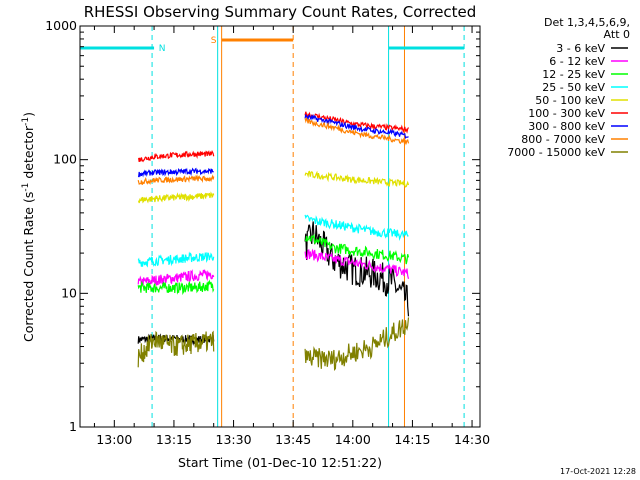 This screenshot has height=480, width=640. Describe the element at coordinates (472, 439) in the screenshot. I see `x-tick-label: 14:30` at that location.